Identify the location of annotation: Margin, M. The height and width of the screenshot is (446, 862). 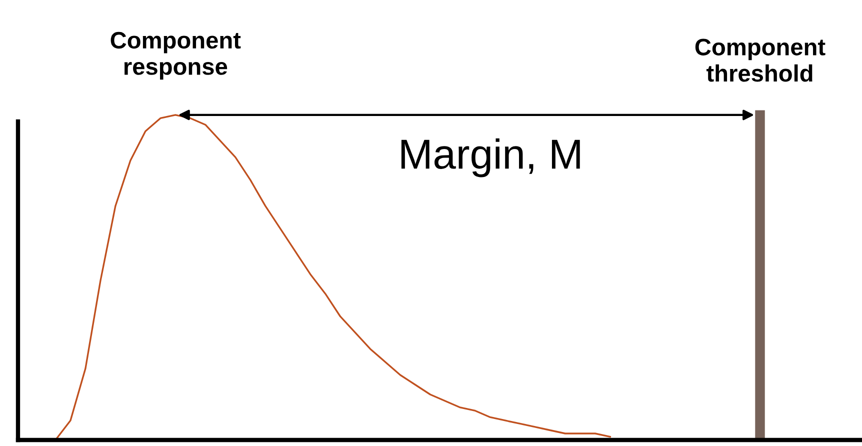
(490, 158).